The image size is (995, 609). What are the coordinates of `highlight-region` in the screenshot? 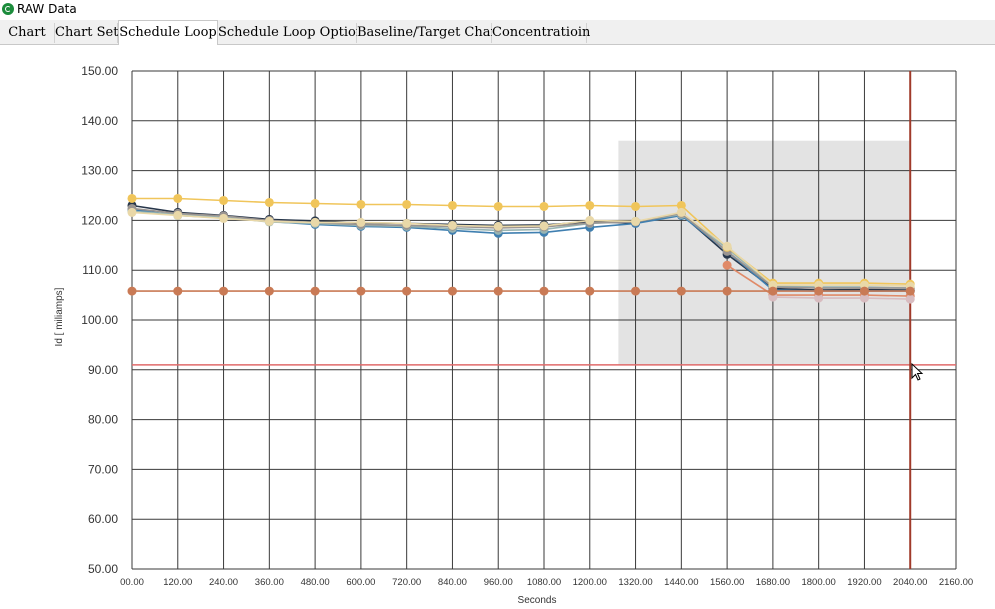 It's located at (764, 252).